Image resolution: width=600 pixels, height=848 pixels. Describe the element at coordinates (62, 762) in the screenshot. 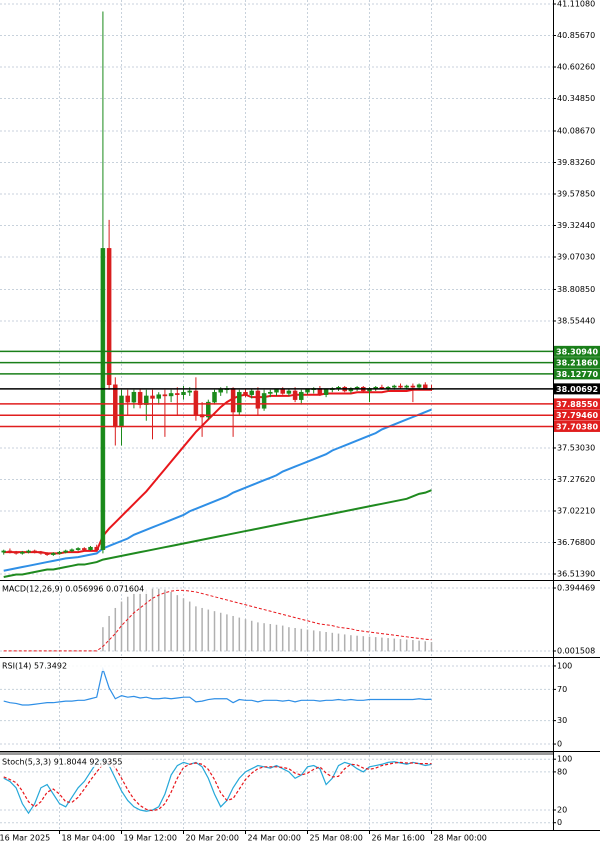

I see `panel-title: Stoch(5,3,3) 91.8044 92.9355` at that location.